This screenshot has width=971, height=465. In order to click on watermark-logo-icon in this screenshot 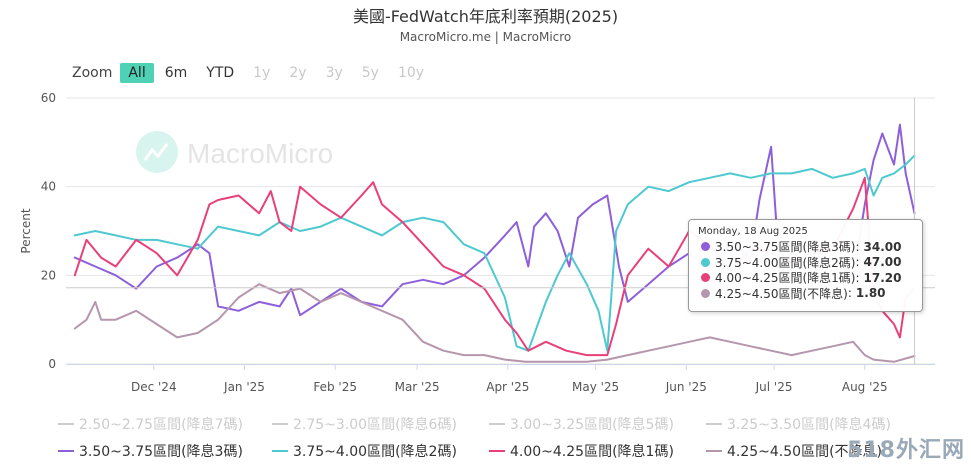, I will do `click(157, 152)`.